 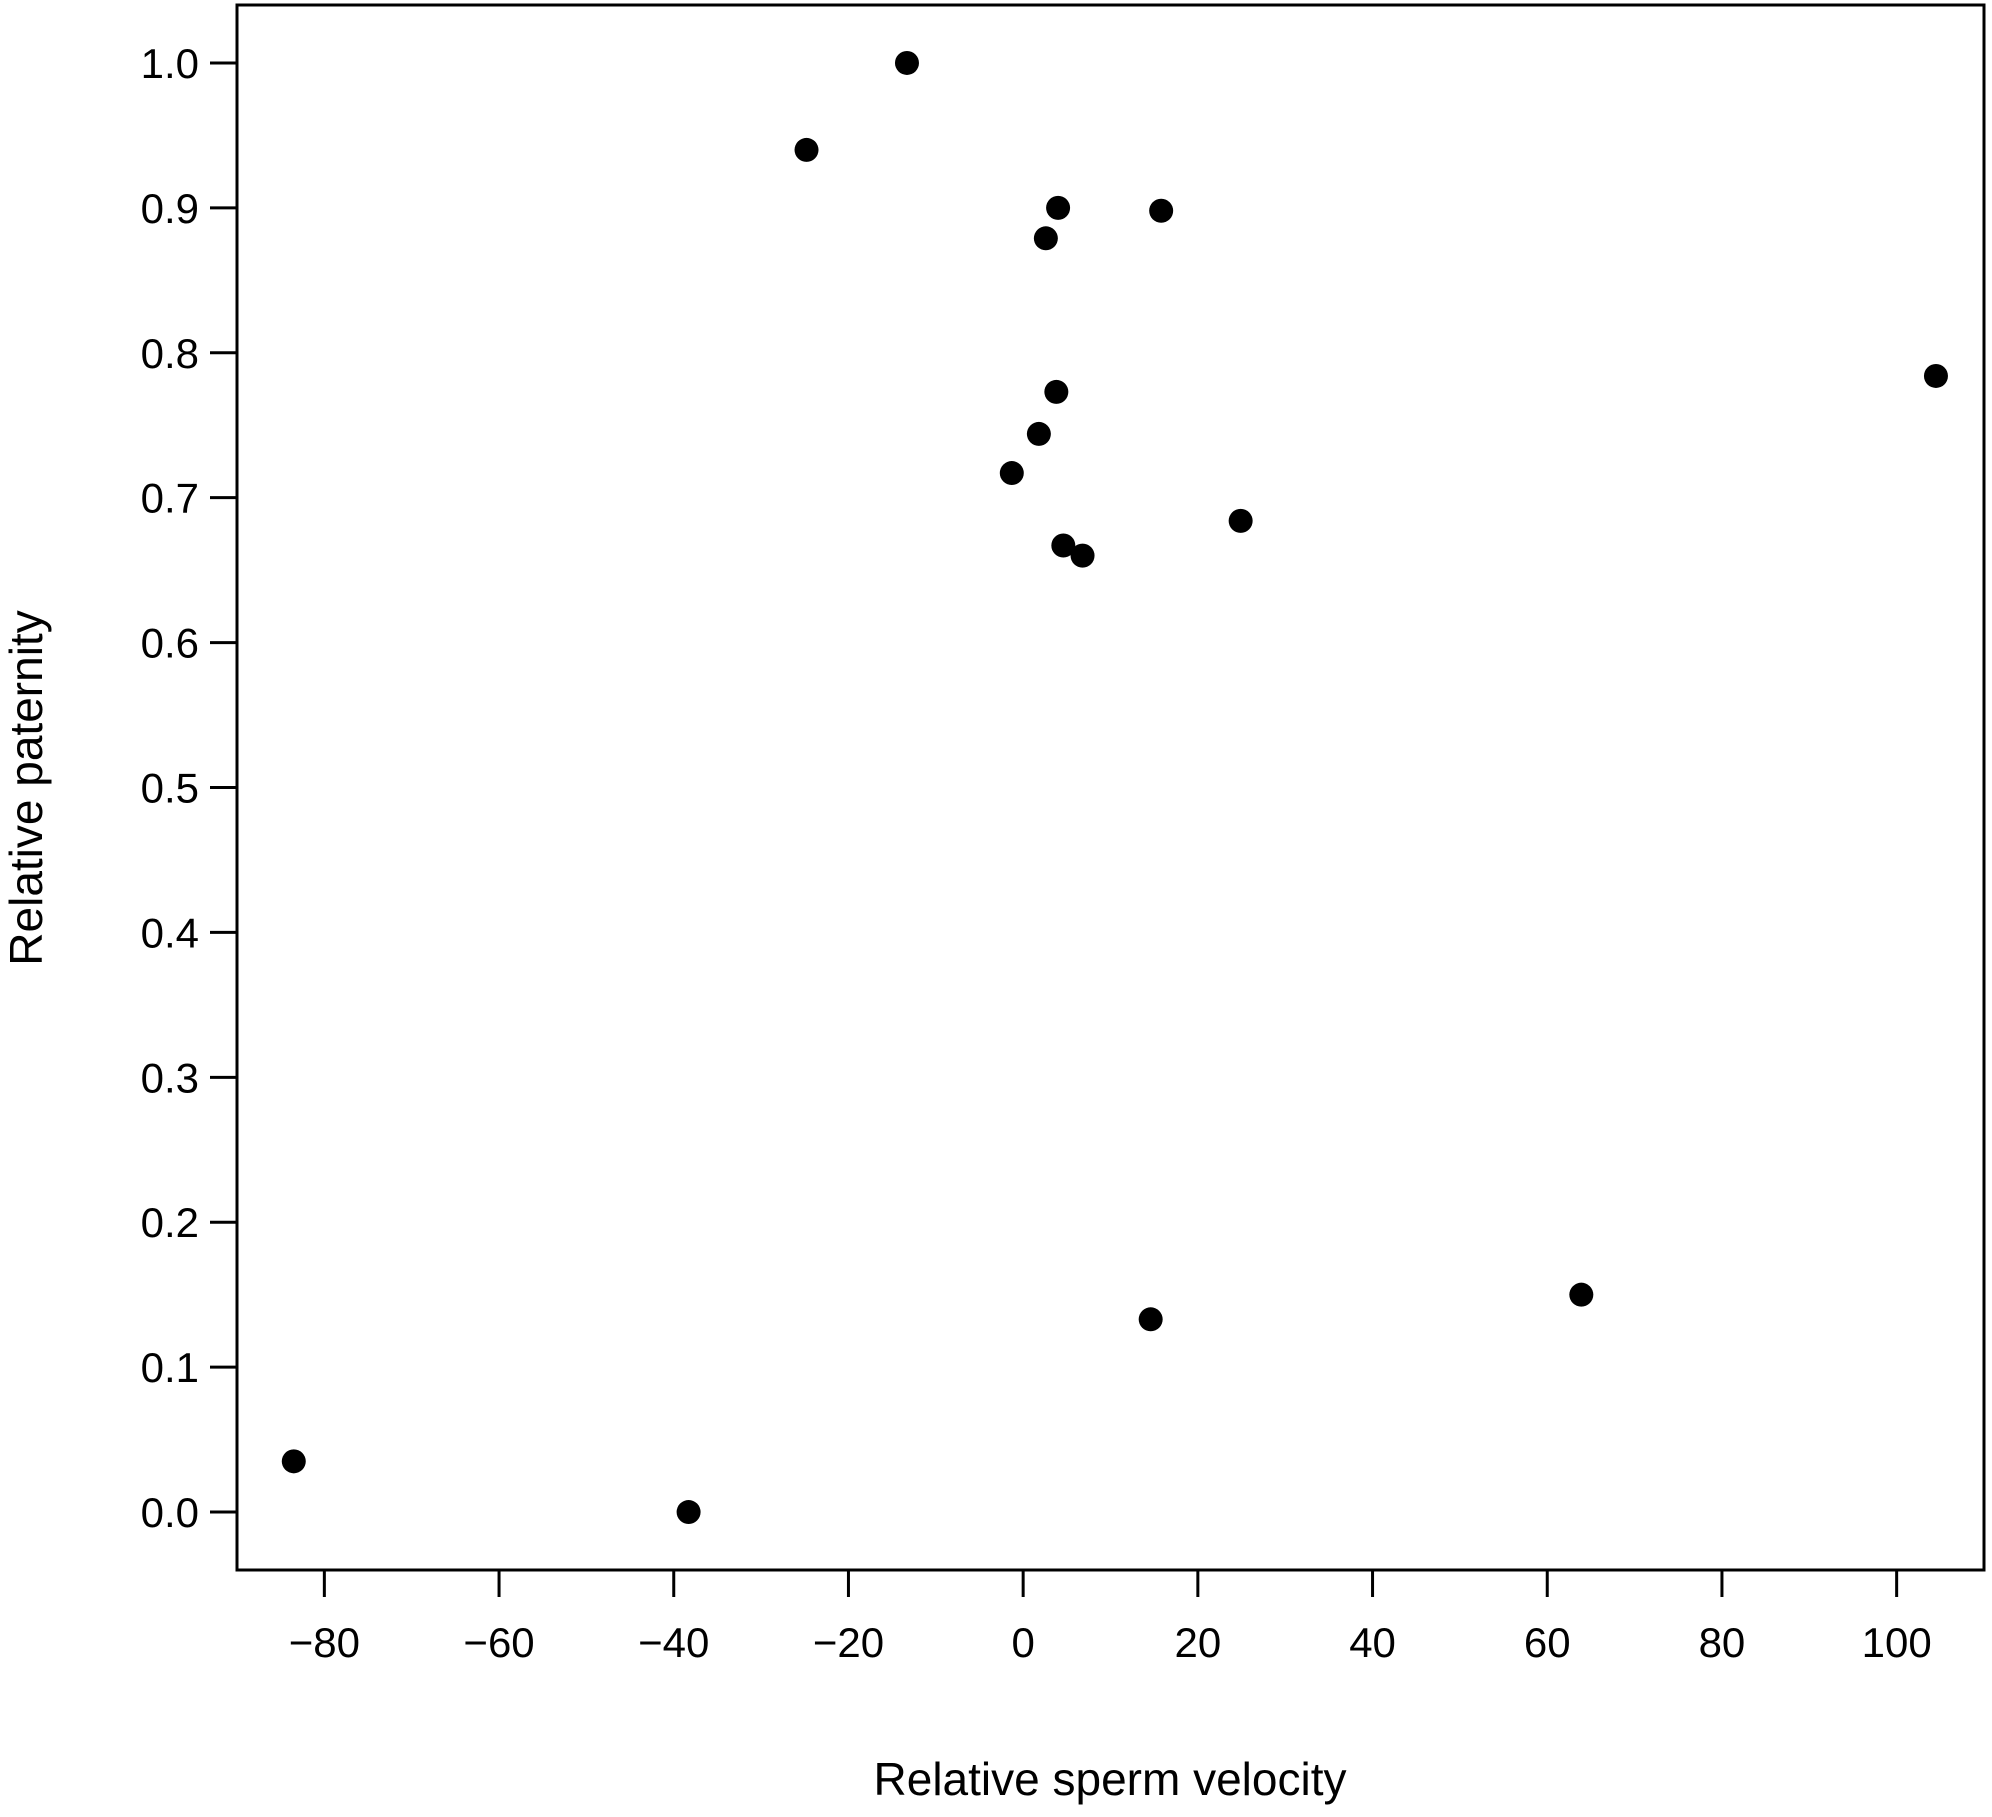 What do you see at coordinates (26, 787) in the screenshot?
I see `y-axis-title: Relative paternity` at bounding box center [26, 787].